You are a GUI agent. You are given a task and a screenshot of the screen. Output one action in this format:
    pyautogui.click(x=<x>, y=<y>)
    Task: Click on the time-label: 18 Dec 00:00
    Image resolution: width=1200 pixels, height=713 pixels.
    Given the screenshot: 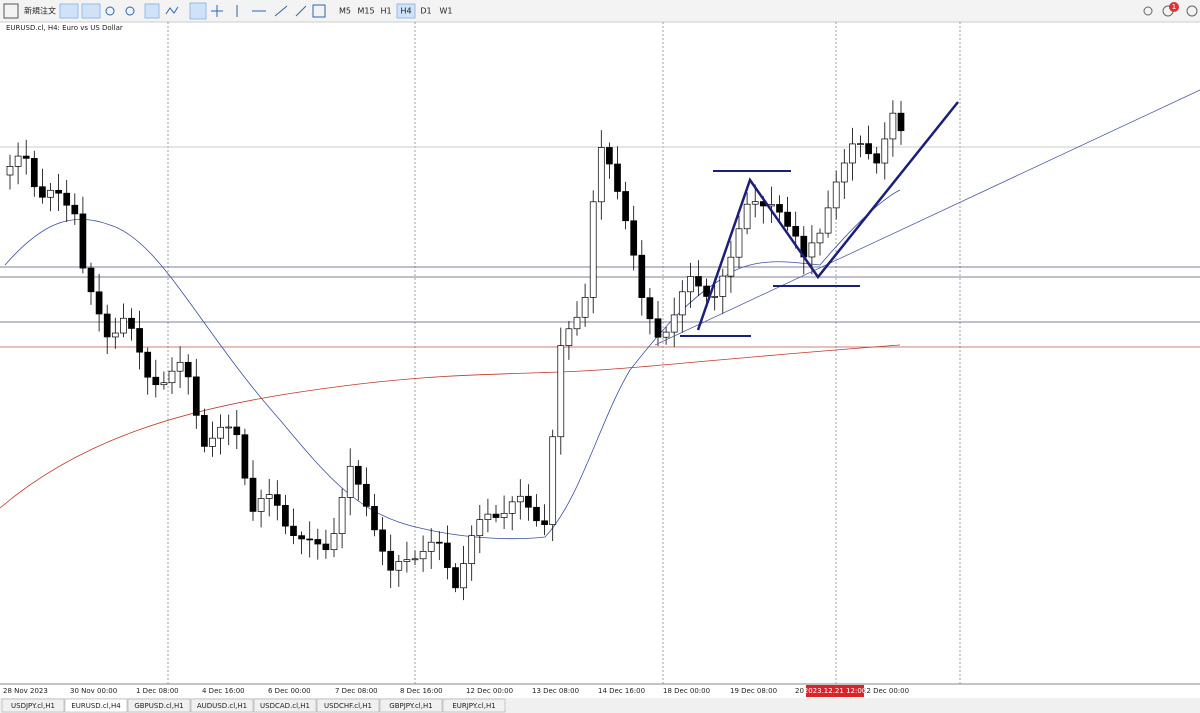 What is the action you would take?
    pyautogui.click(x=686, y=691)
    